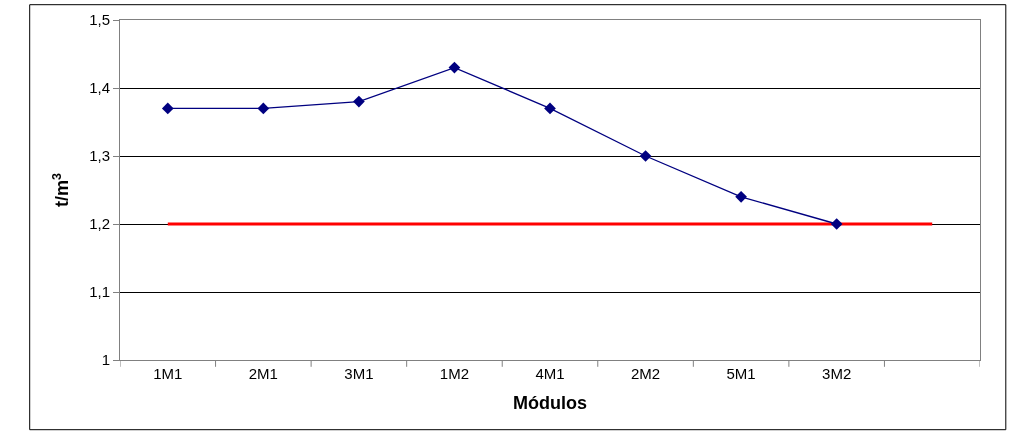  What do you see at coordinates (99, 224) in the screenshot?
I see `y-tick-label: 1,2` at bounding box center [99, 224].